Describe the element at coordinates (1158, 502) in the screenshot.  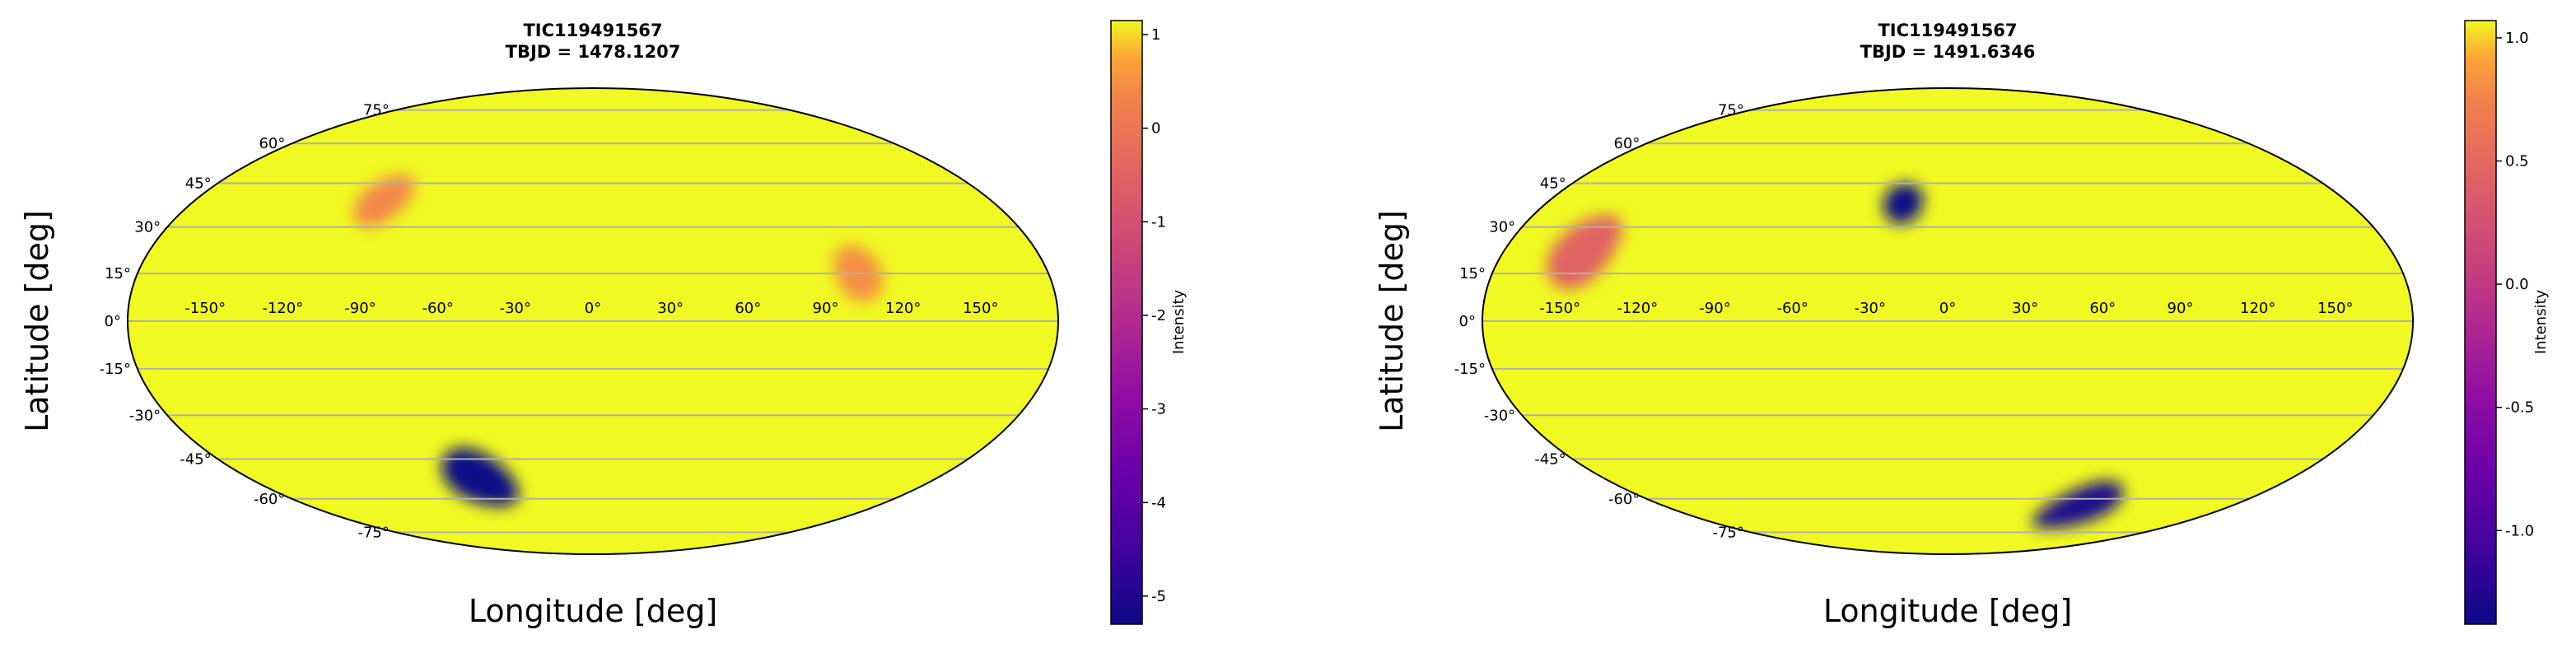
I see `colorbar-tick-label: -4` at that location.